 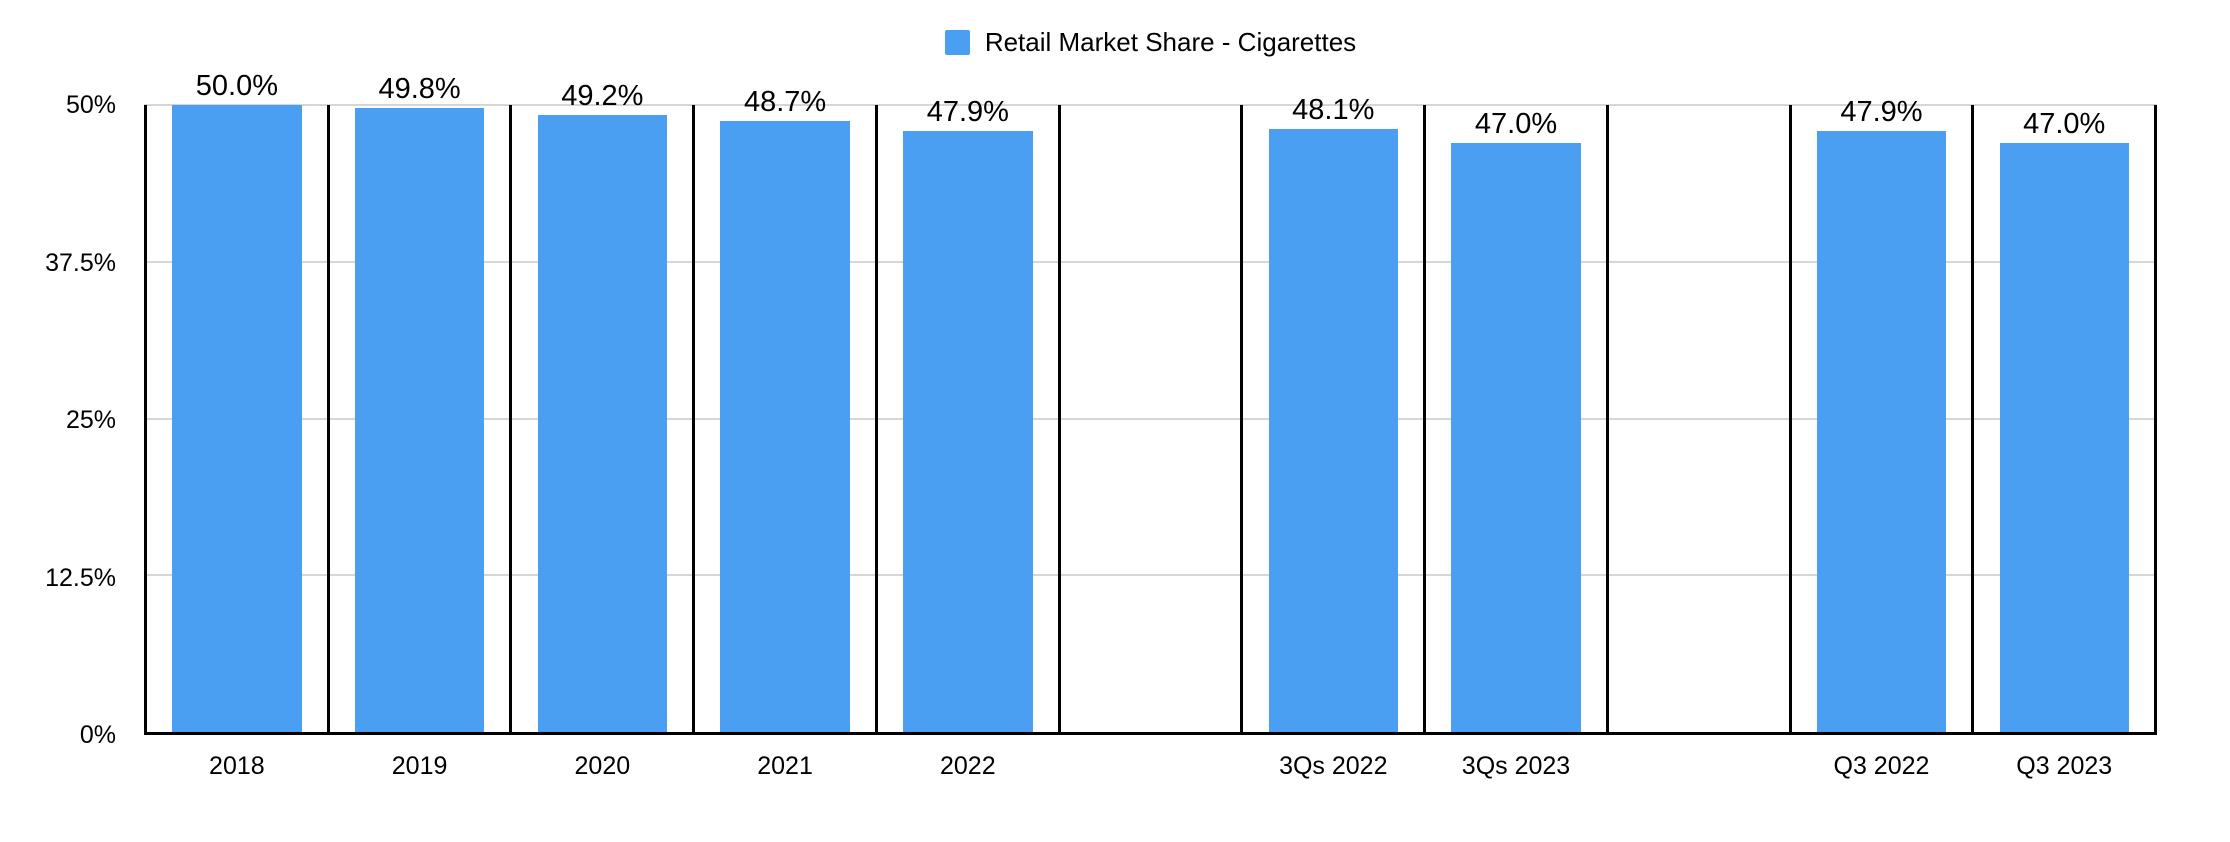 I want to click on bar-value-label: 48.1%, so click(x=1333, y=109).